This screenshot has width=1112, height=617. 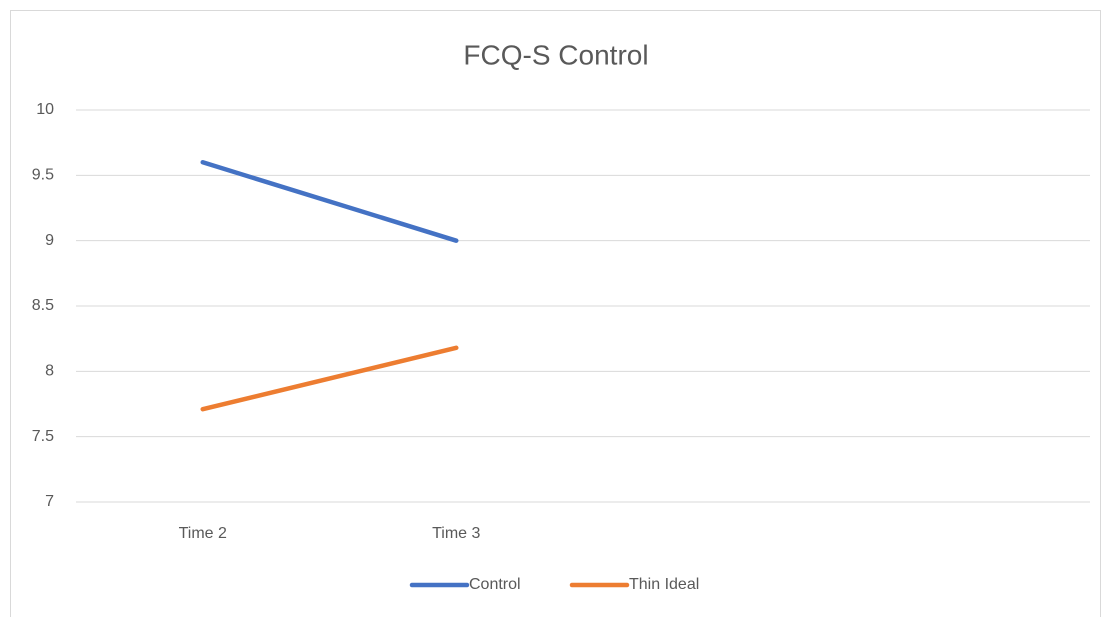 What do you see at coordinates (43, 175) in the screenshot?
I see `y-tick-label: 9.5` at bounding box center [43, 175].